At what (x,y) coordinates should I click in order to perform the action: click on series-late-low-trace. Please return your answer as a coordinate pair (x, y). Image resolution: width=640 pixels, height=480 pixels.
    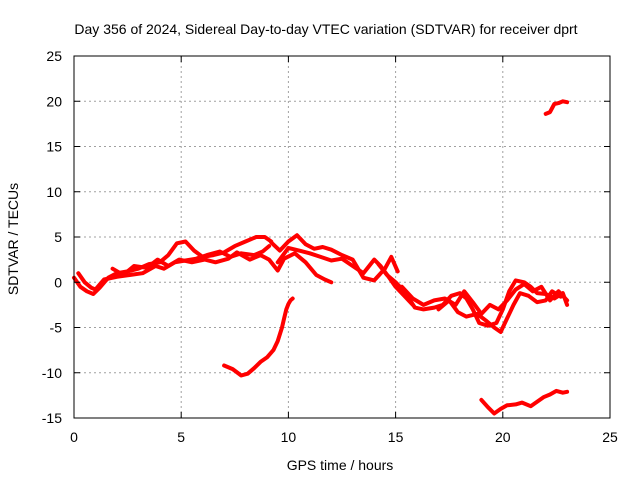
    Looking at the image, I should click on (524, 402).